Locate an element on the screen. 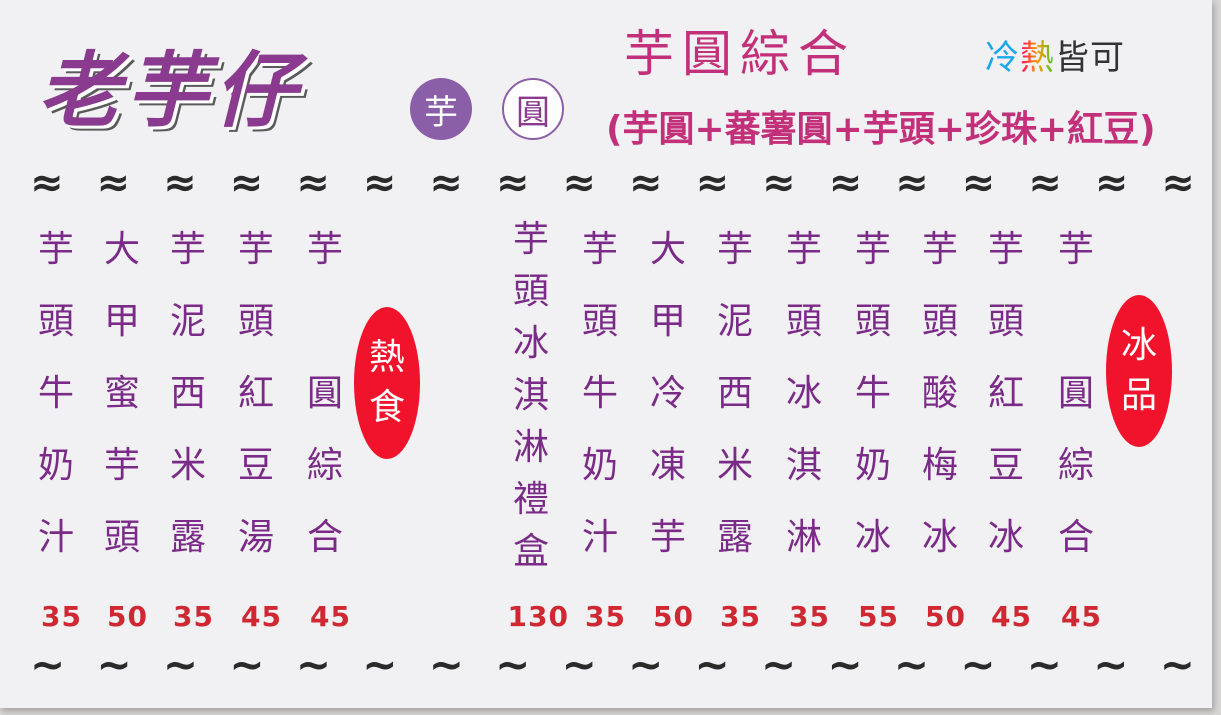  menu-char: 紅 is located at coordinates (256, 393).